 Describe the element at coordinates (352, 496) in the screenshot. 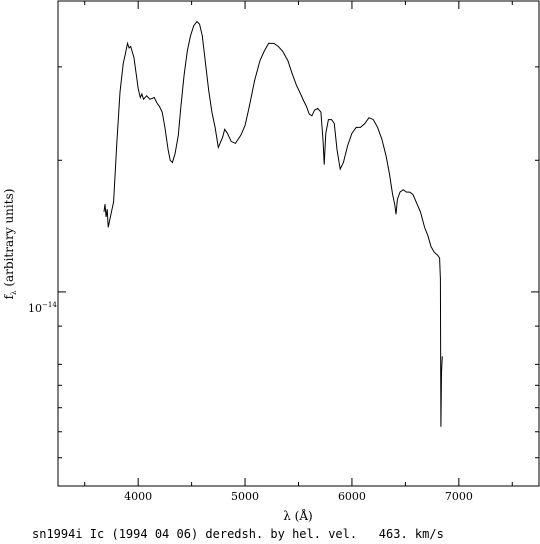

I see `x-tick-label: 6000` at that location.